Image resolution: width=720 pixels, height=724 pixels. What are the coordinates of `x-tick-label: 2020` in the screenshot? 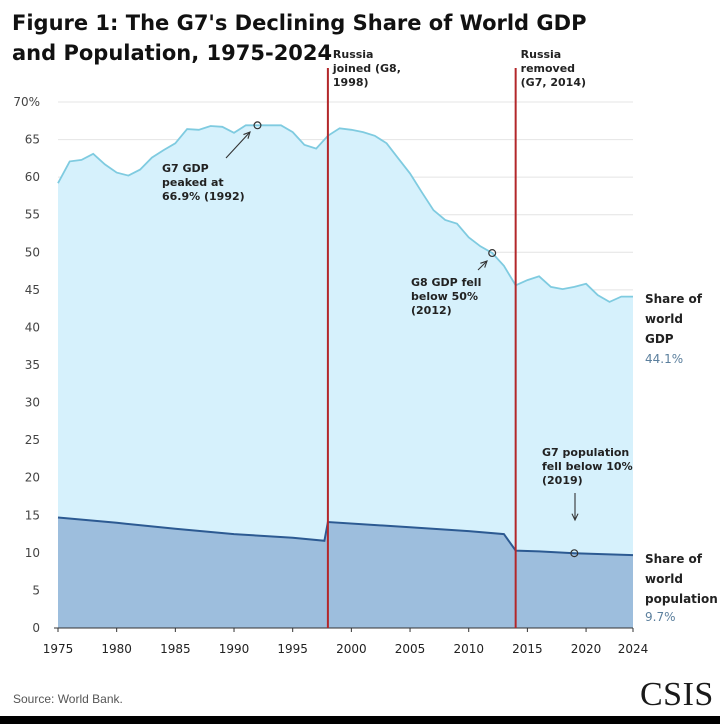 It's located at (586, 649).